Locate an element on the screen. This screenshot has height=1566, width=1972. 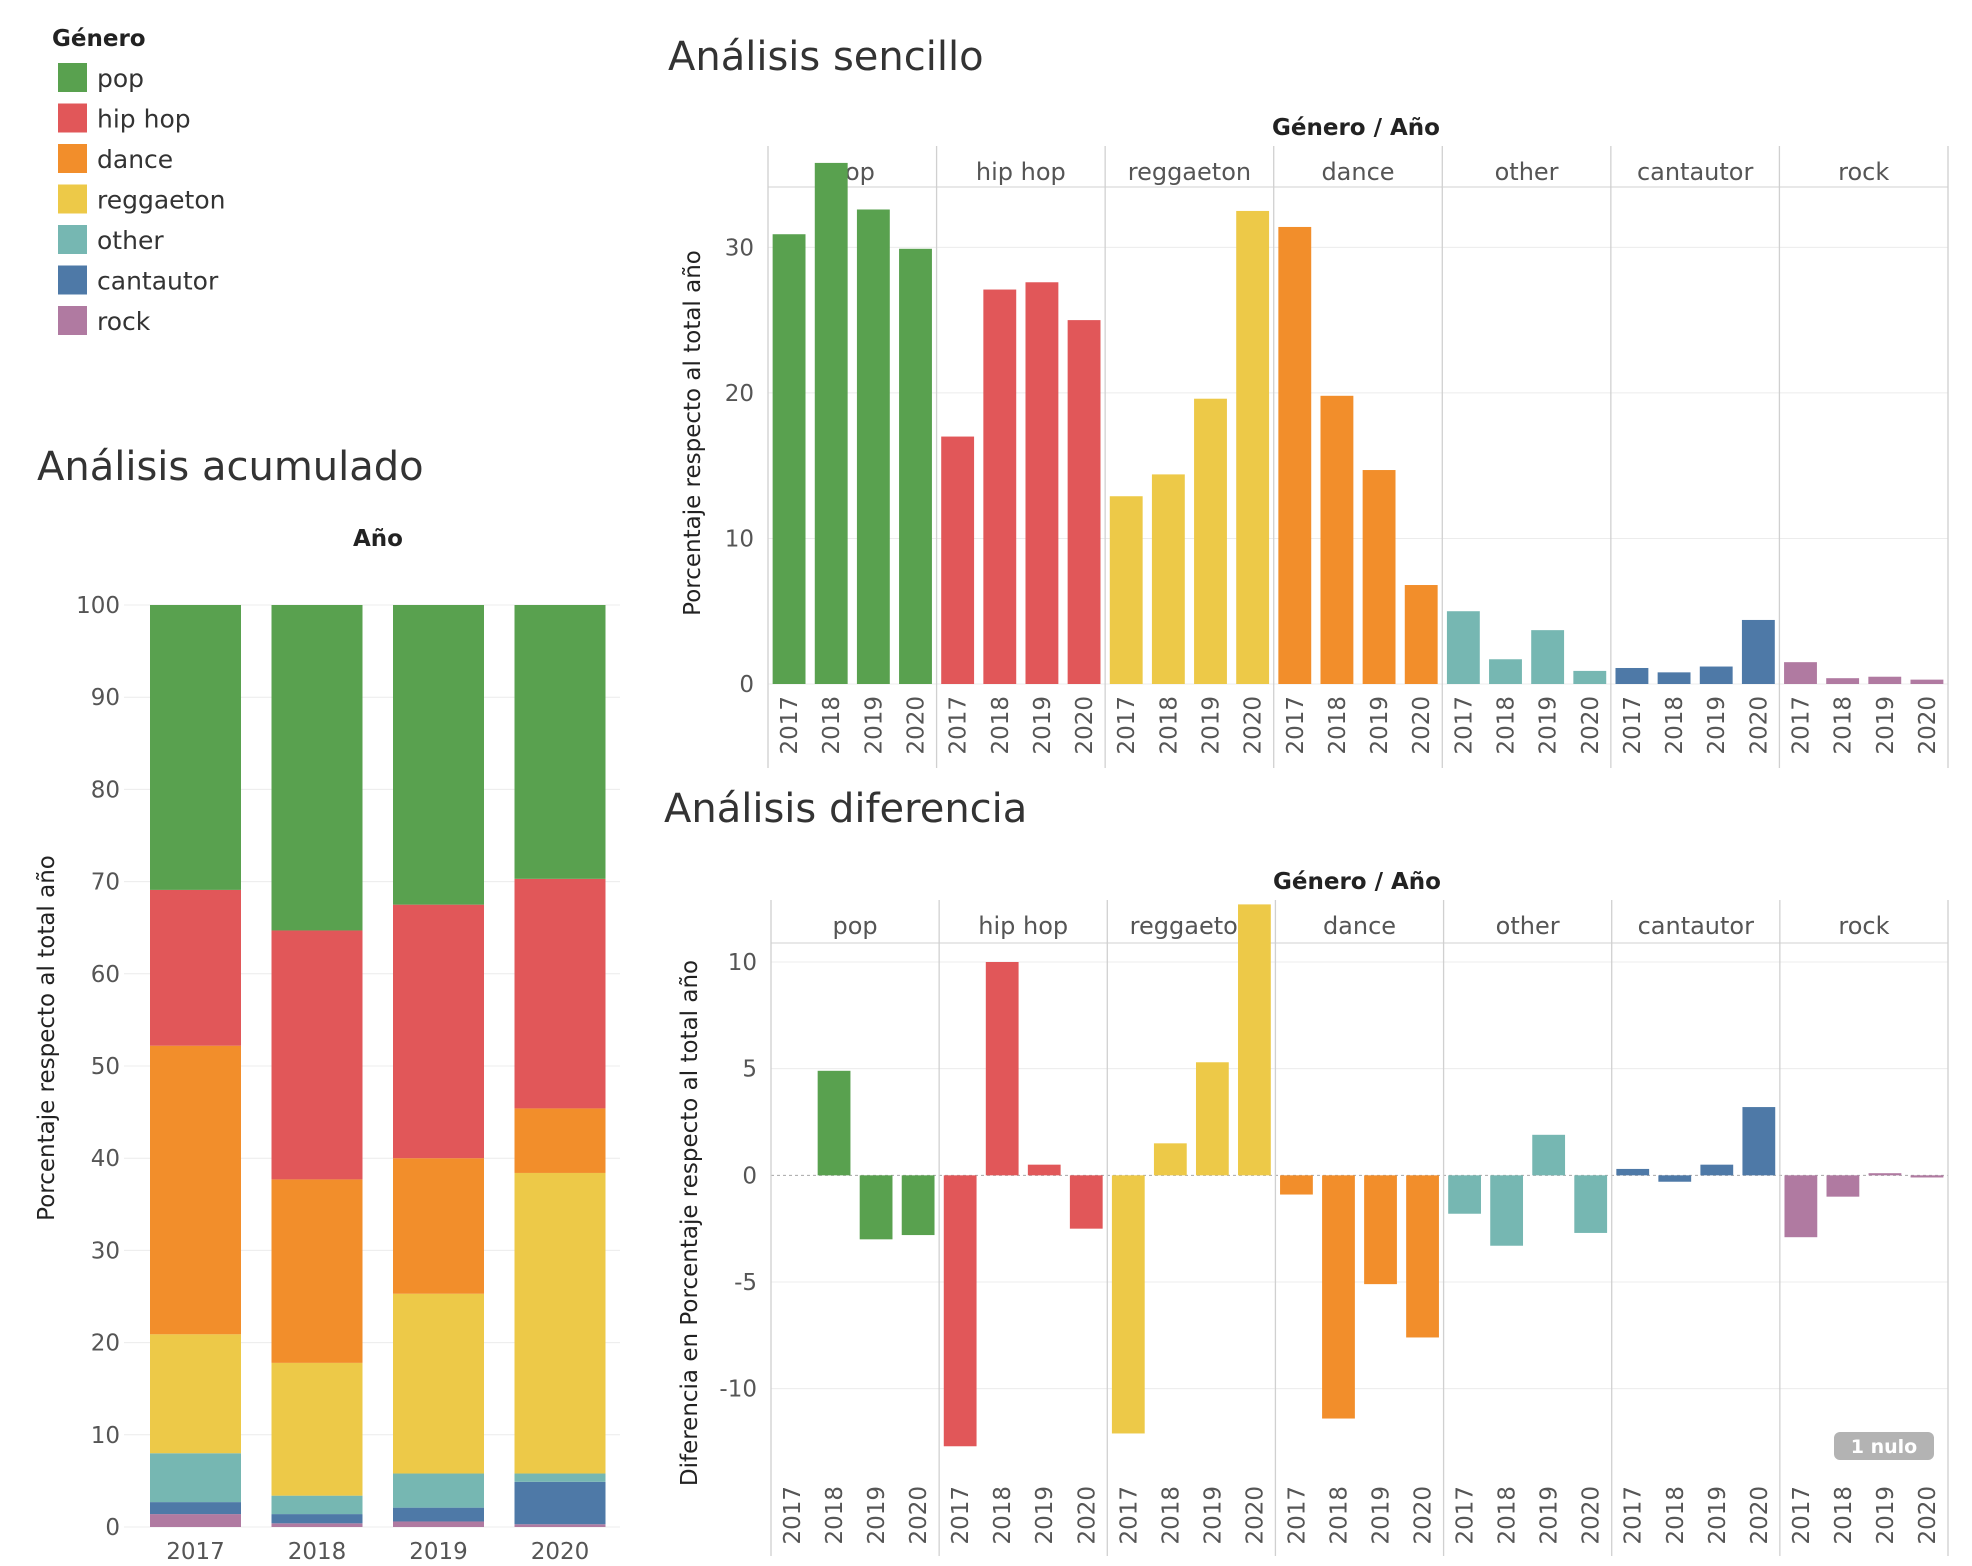
y-tick-label: 30 is located at coordinates (739, 248).